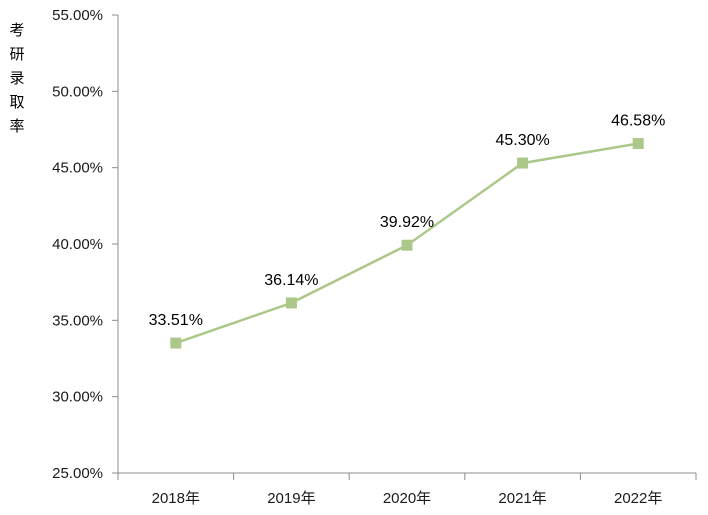  What do you see at coordinates (176, 498) in the screenshot?
I see `x-tick-label: 2018年` at bounding box center [176, 498].